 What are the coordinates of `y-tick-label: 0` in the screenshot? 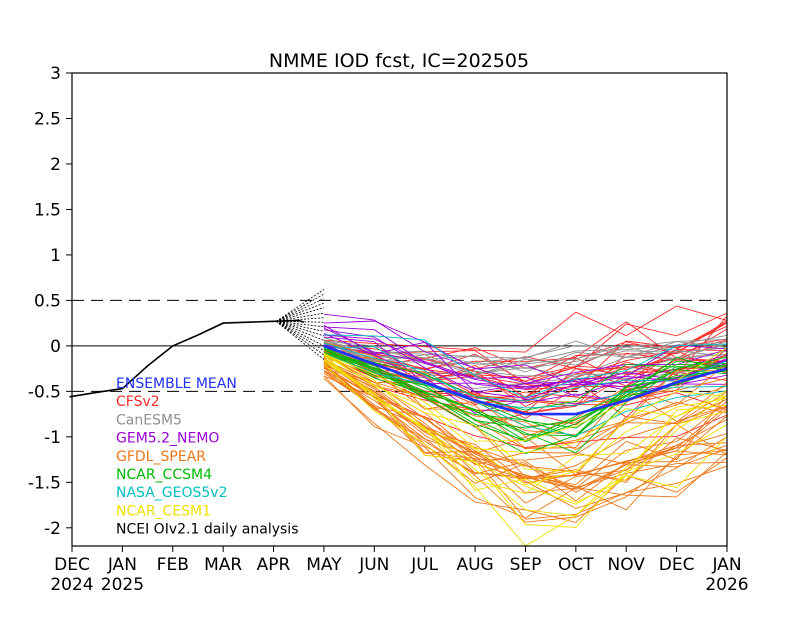 It's located at (55, 347).